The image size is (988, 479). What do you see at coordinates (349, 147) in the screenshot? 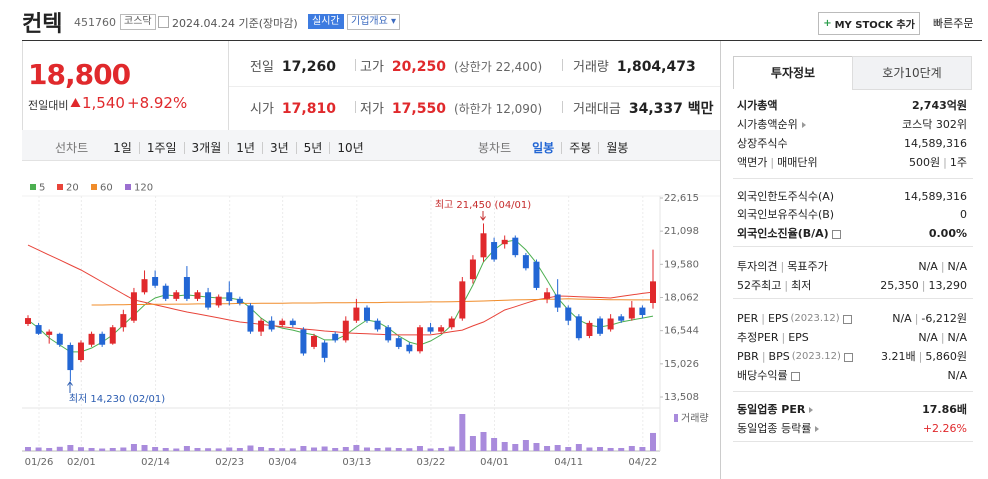
I see `period-tab: 10년` at bounding box center [349, 147].